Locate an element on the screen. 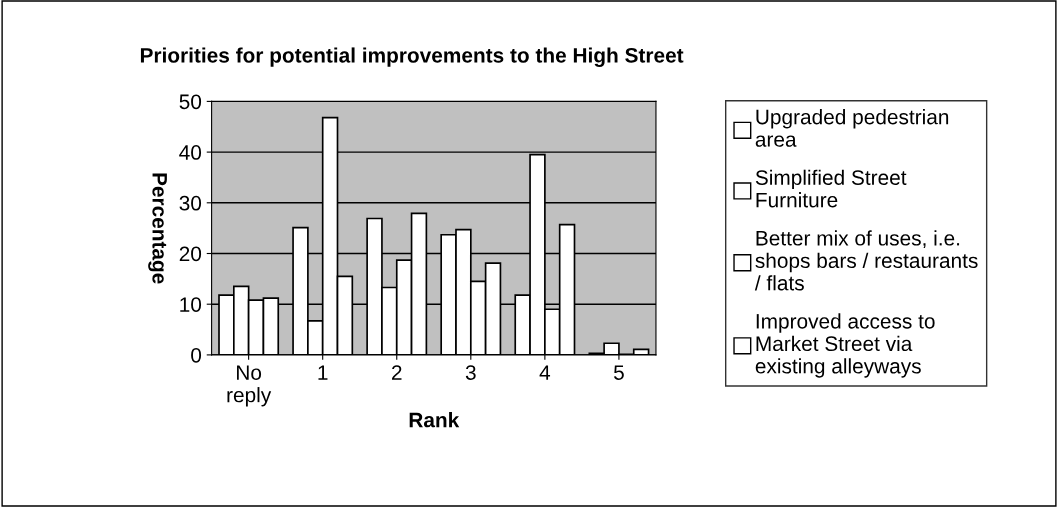  x-tick-label: No reply is located at coordinates (249, 386).